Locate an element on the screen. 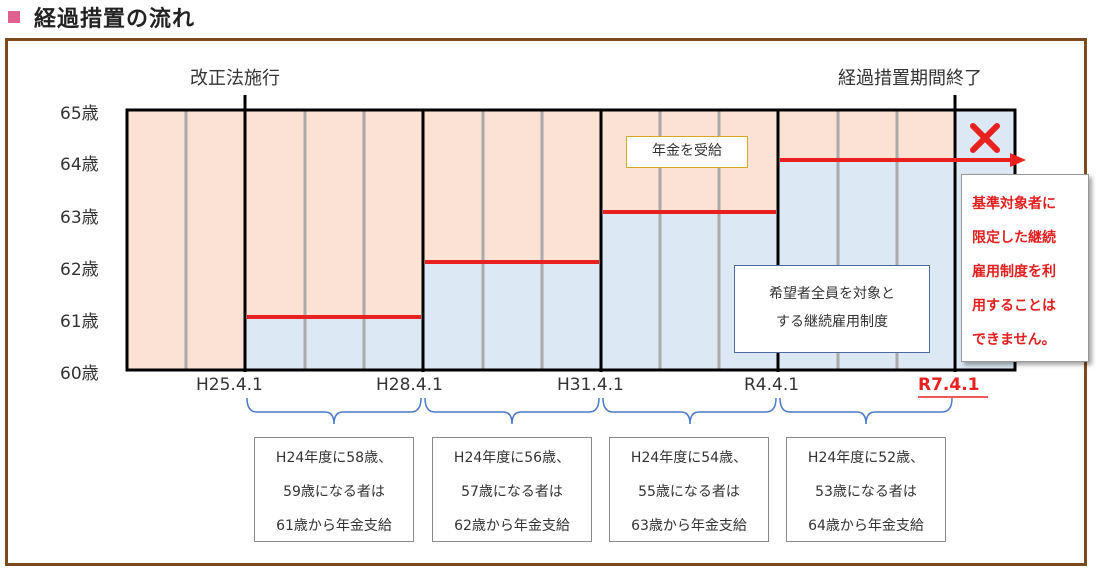 Image resolution: width=1099 pixels, height=577 pixels. page-title: 経過措置の流れ is located at coordinates (115, 19).